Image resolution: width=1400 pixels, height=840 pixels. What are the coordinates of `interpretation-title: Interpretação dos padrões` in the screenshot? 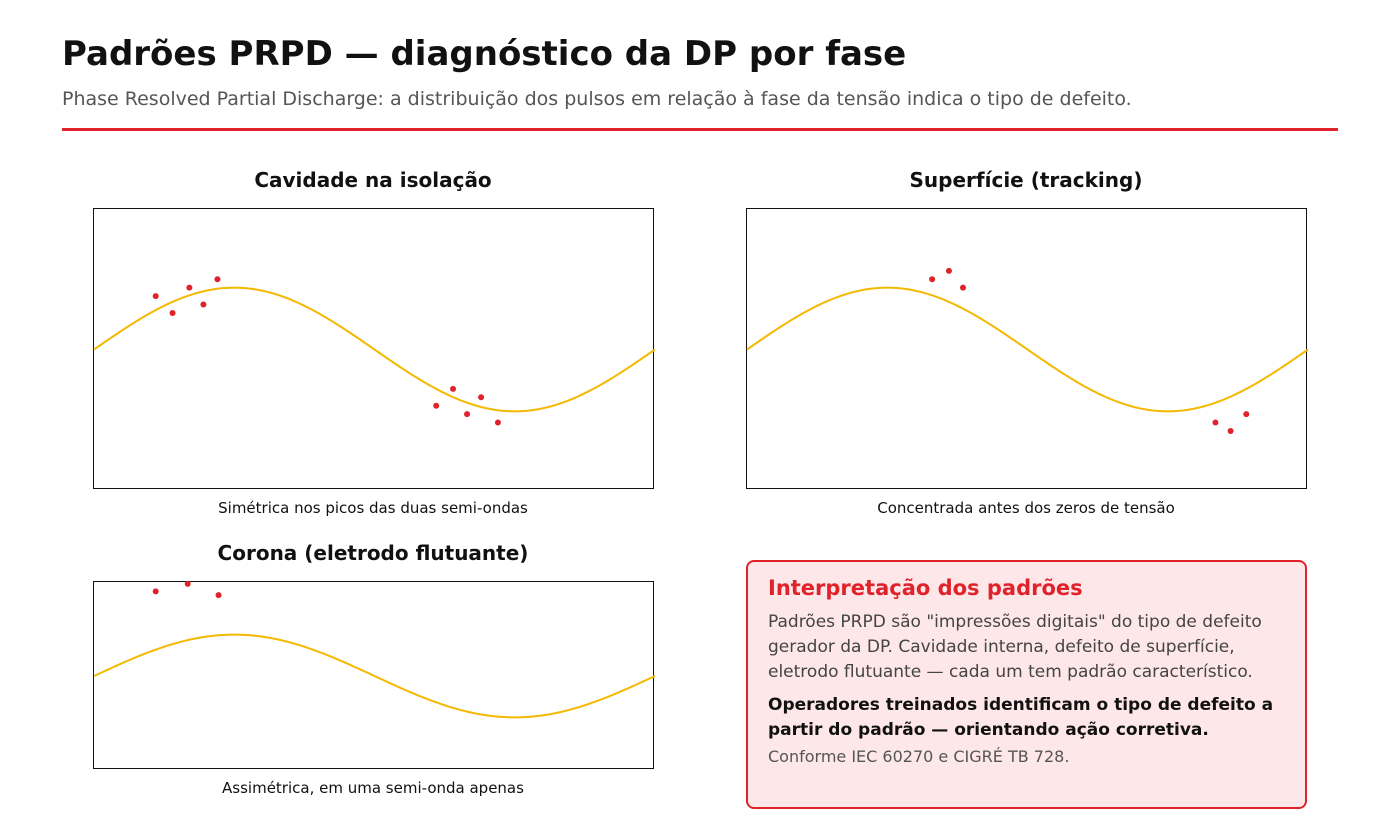 It's located at (925, 588).